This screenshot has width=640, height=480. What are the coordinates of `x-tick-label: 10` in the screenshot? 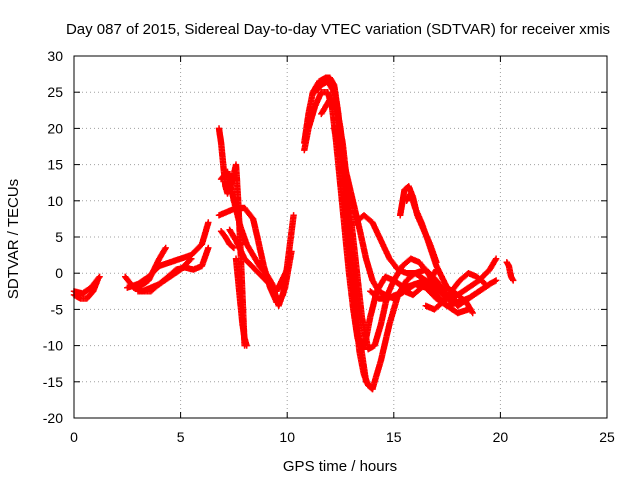 It's located at (287, 437).